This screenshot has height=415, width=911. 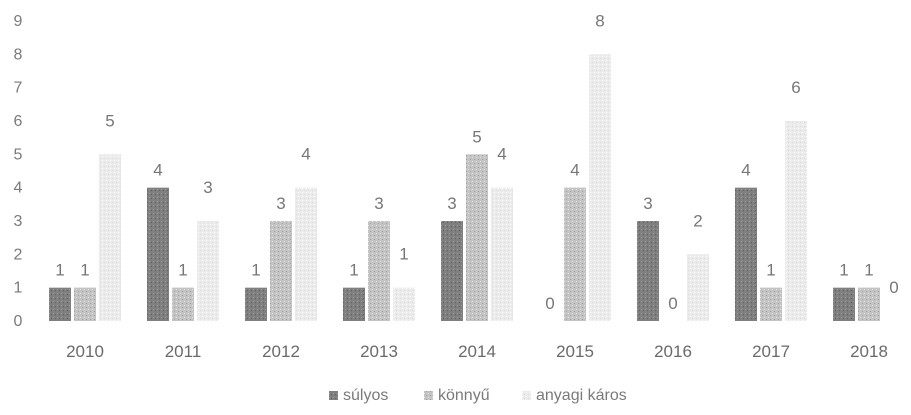 What do you see at coordinates (526, 395) in the screenshot?
I see `legend-swatch-anyagi-karos` at bounding box center [526, 395].